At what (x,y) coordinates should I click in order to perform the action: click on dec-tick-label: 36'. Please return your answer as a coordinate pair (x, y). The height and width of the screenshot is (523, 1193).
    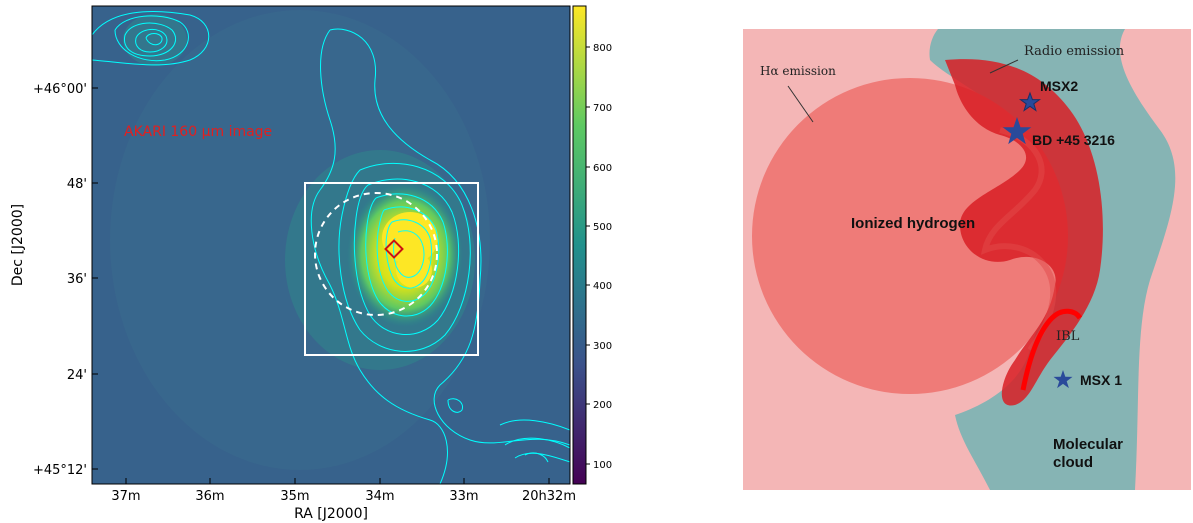
    Looking at the image, I should click on (77, 279).